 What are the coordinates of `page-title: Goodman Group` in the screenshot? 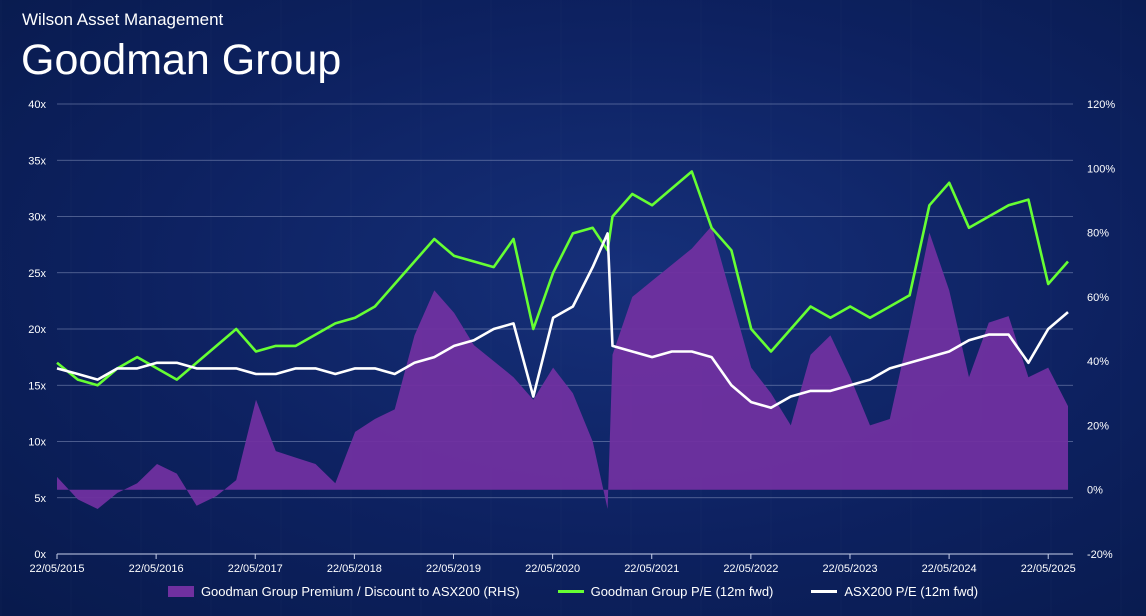 It's located at (181, 60).